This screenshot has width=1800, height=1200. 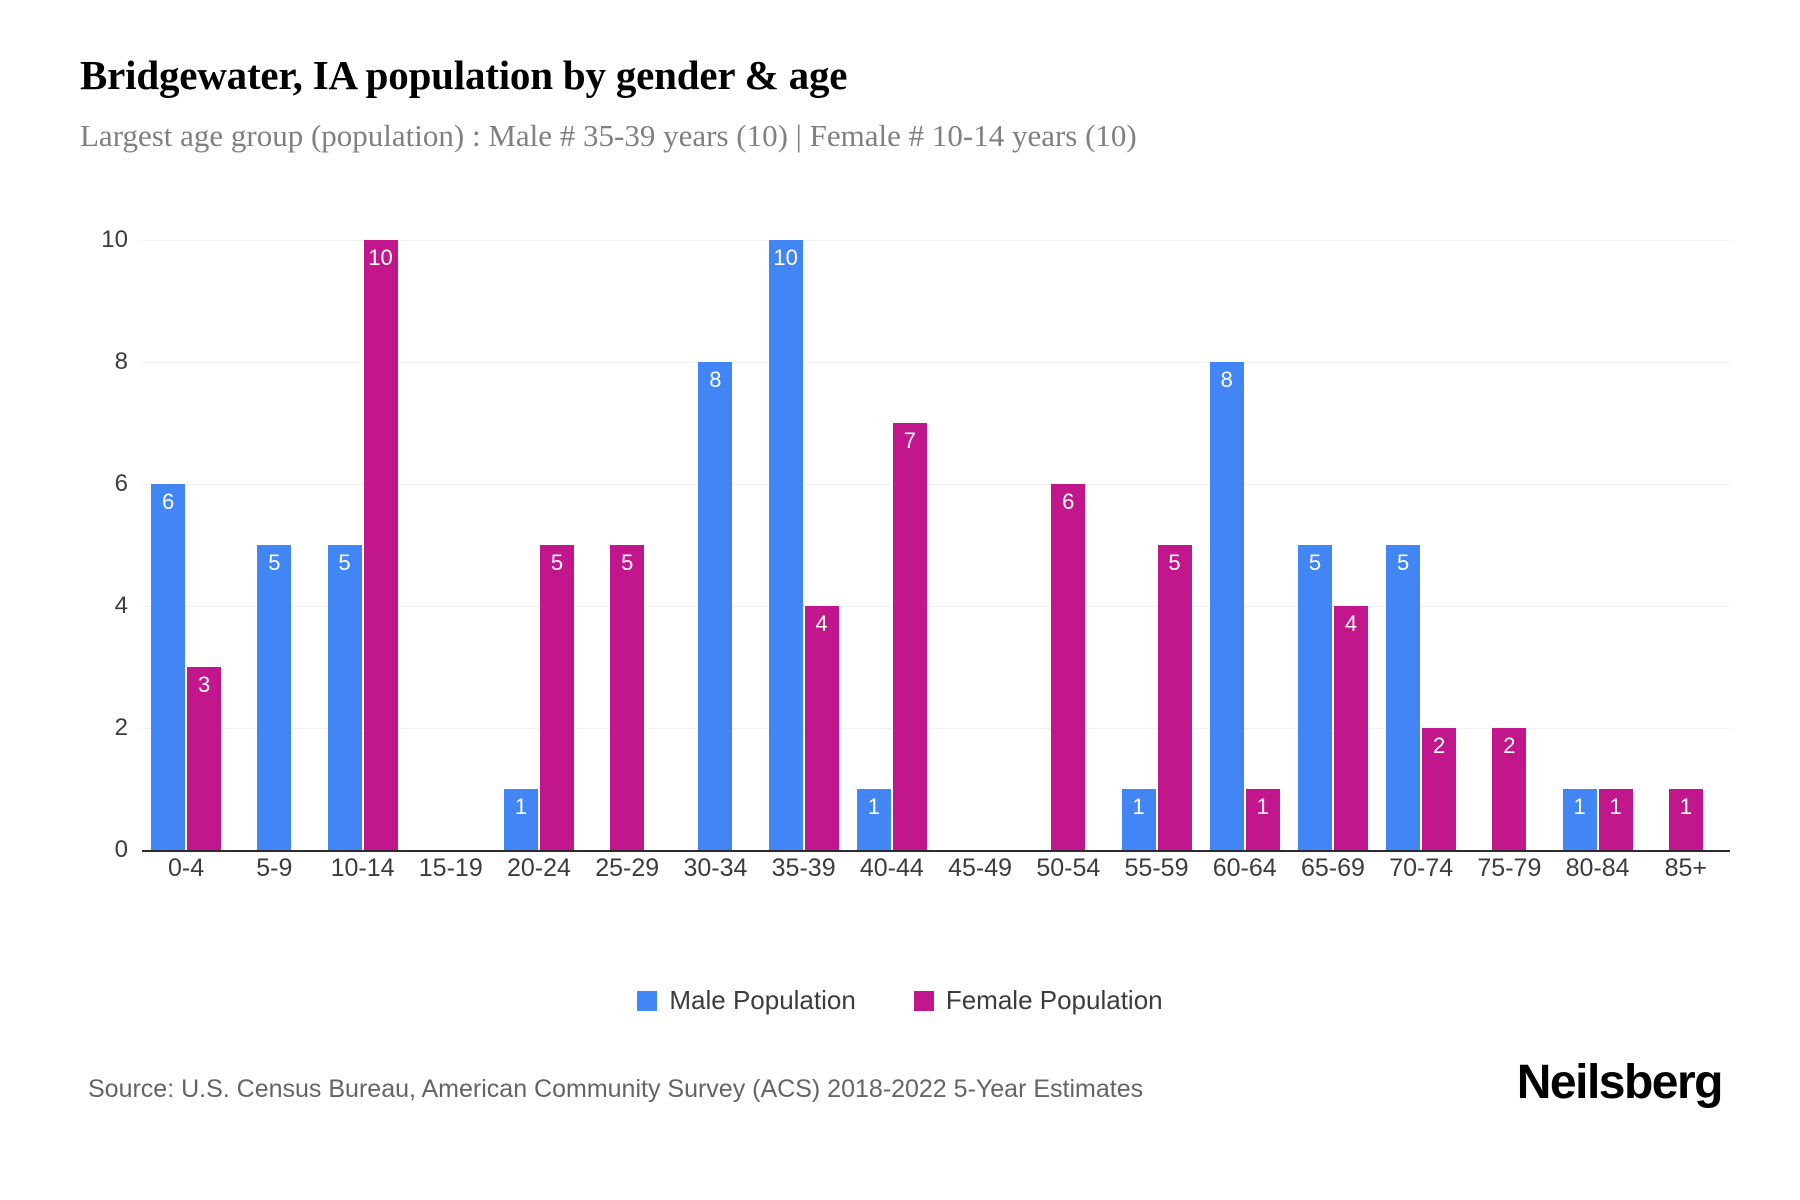 I want to click on x-axis-tick-label: 25-29, so click(x=627, y=868).